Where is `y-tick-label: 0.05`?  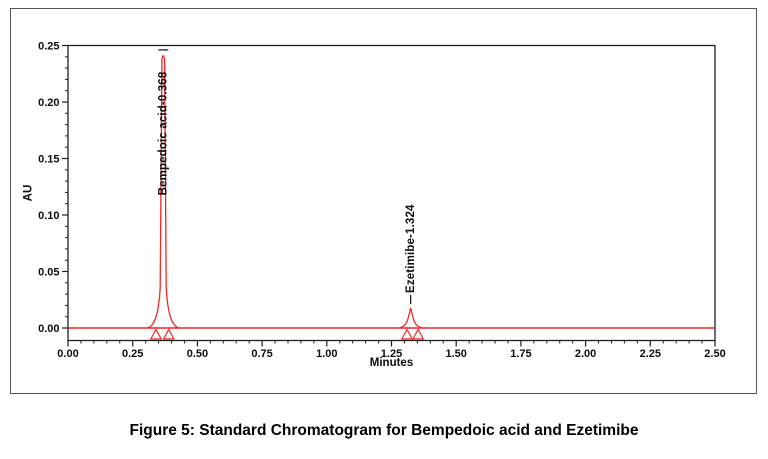
y-tick-label: 0.05 is located at coordinates (48, 272).